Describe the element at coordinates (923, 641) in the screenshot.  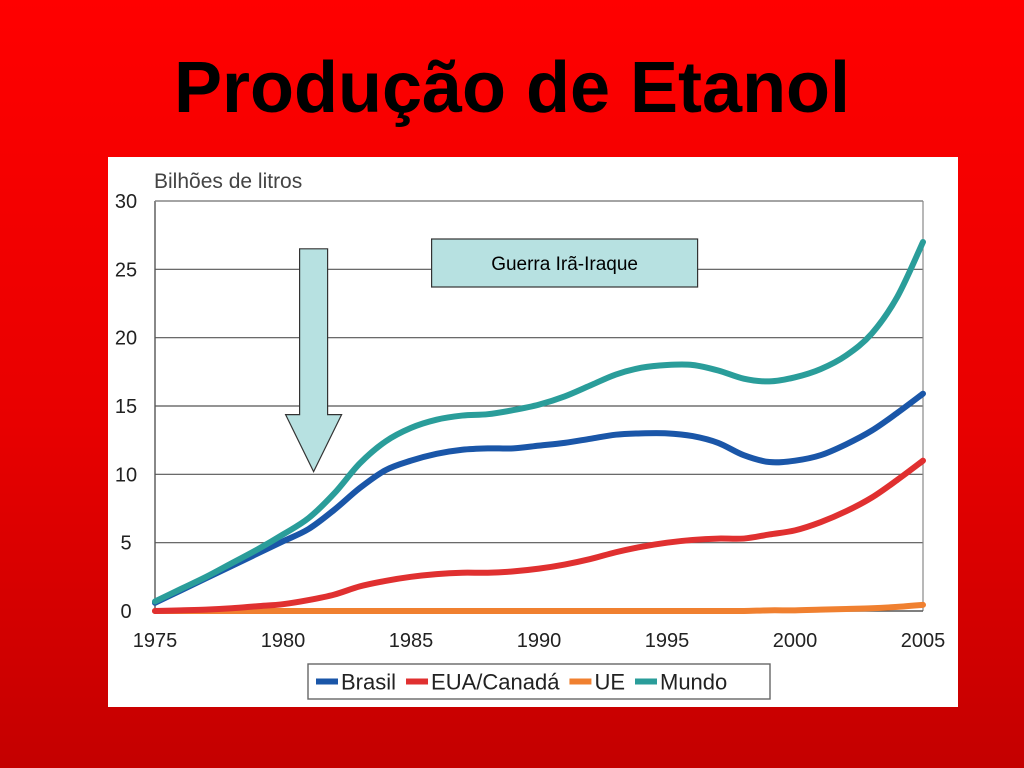
I see `x-tick-label: 2005` at that location.